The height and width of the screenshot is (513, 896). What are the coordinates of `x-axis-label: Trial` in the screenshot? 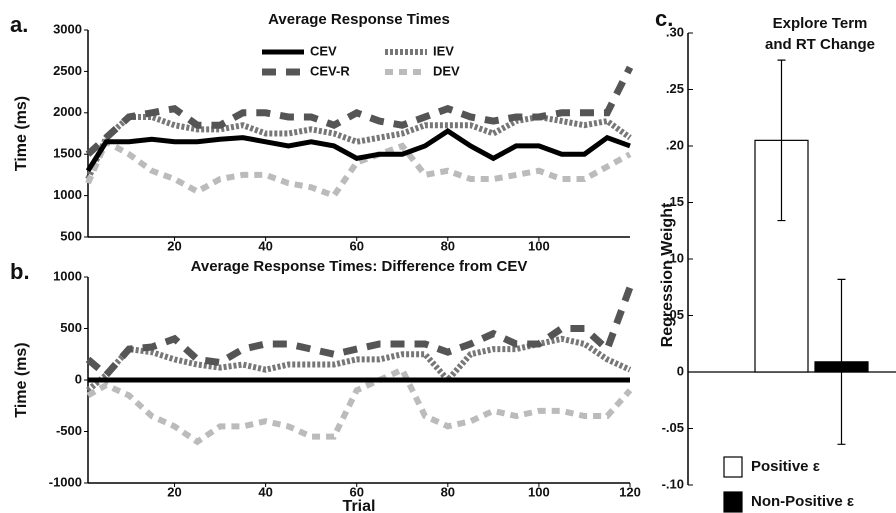 It's located at (359, 505).